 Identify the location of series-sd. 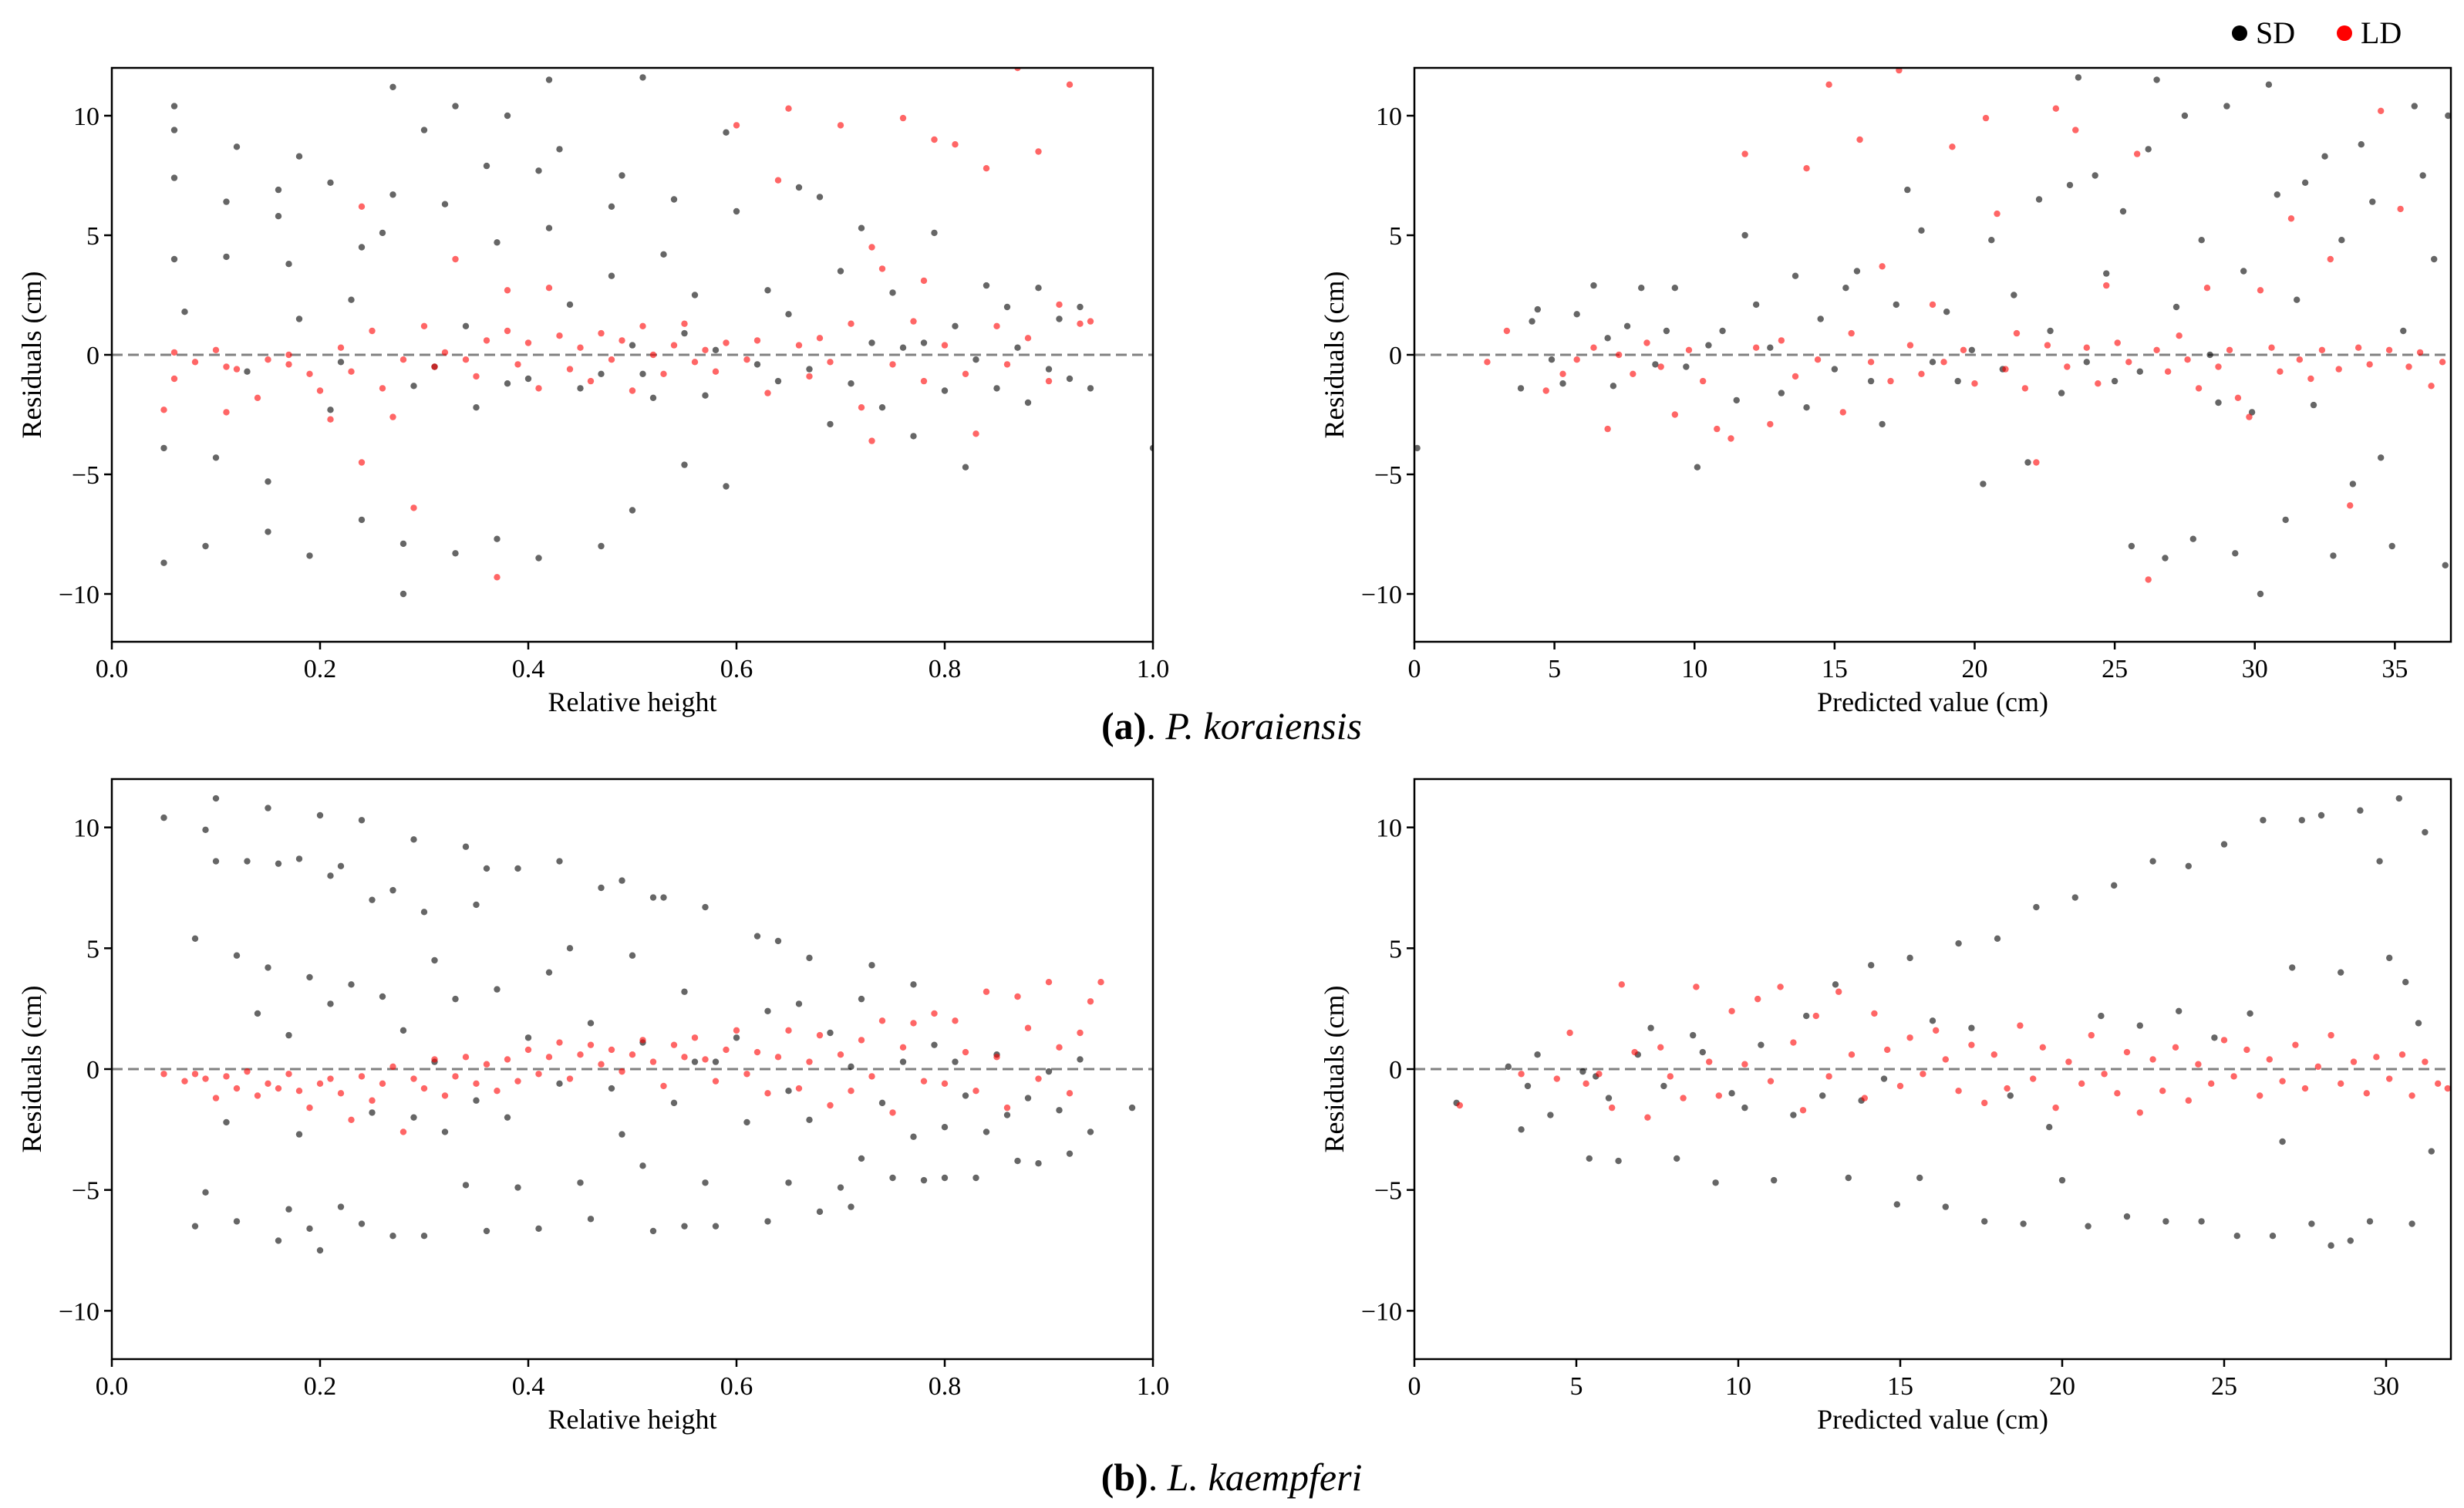
(1932, 336).